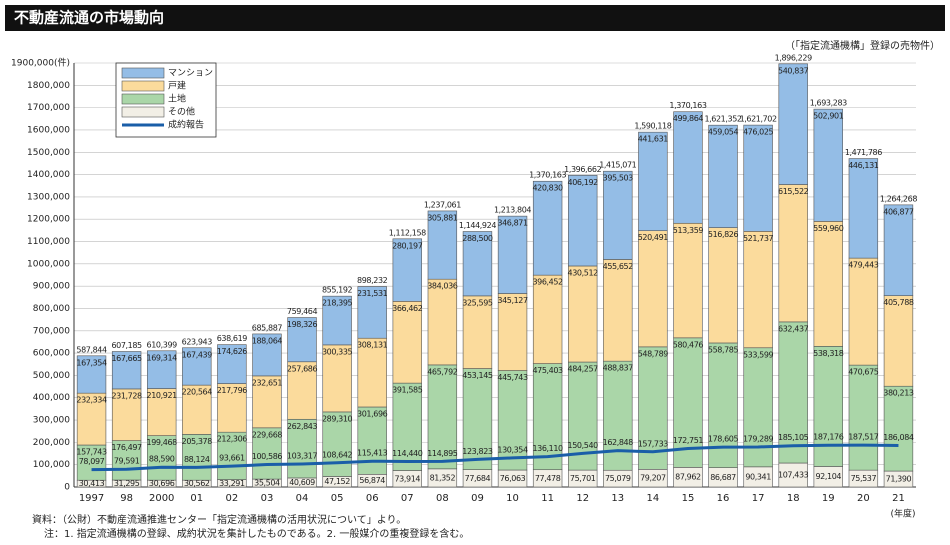  Describe the element at coordinates (618, 478) in the screenshot. I see `value-label: 75,079` at that location.